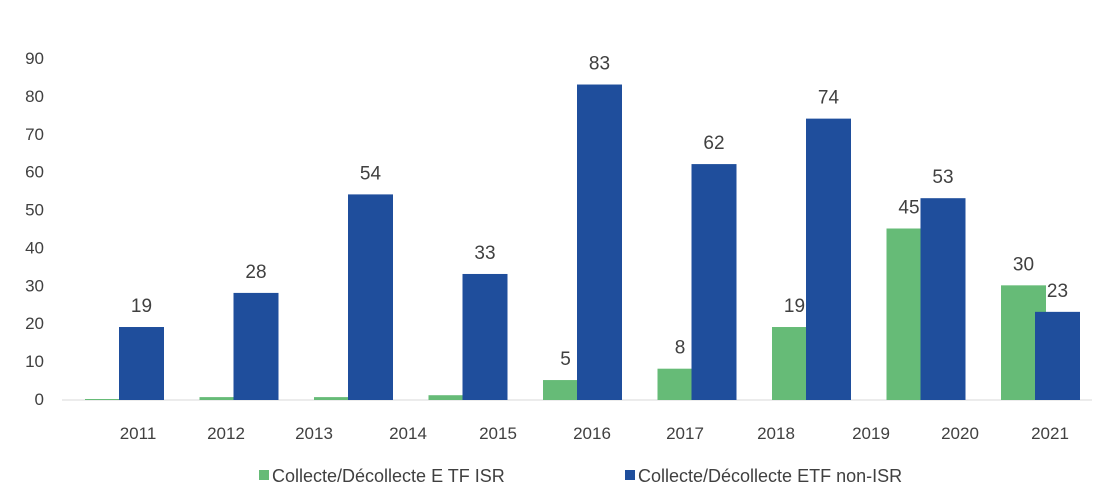  I want to click on y-tick-label: 90, so click(34, 58).